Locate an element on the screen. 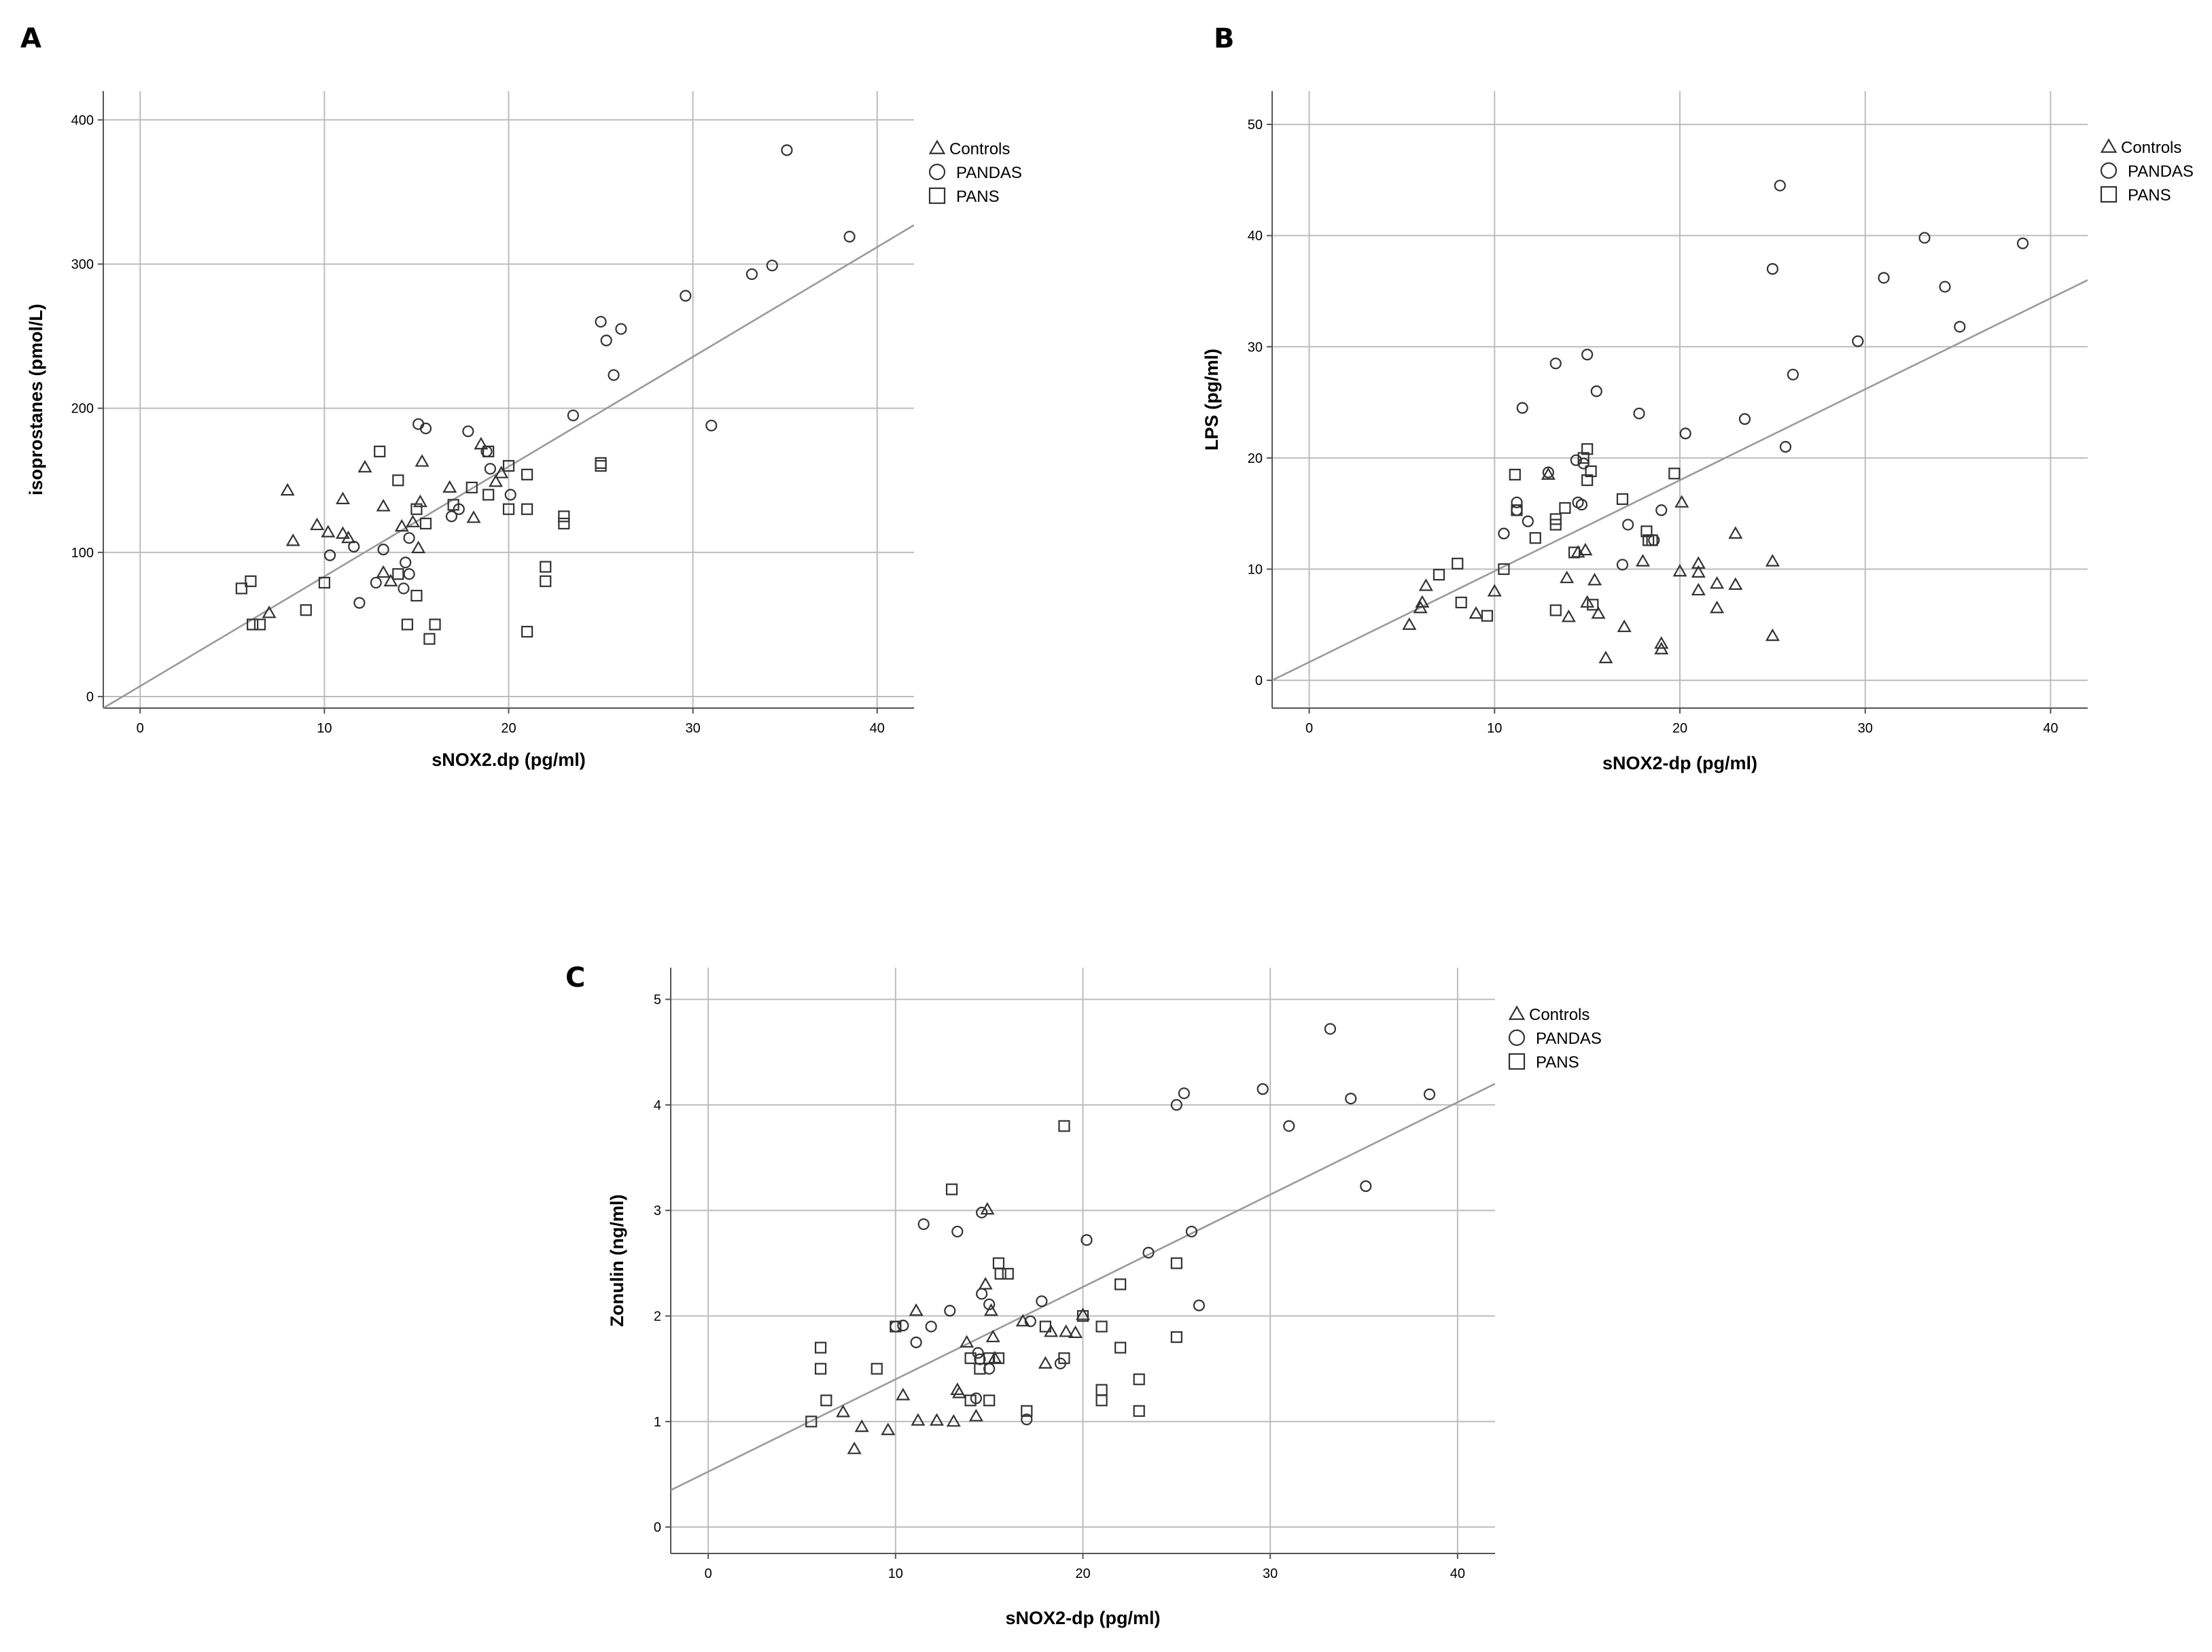 The width and height of the screenshot is (2212, 1652). y-axis-title: Zonulin (ng/ml) is located at coordinates (617, 1261).